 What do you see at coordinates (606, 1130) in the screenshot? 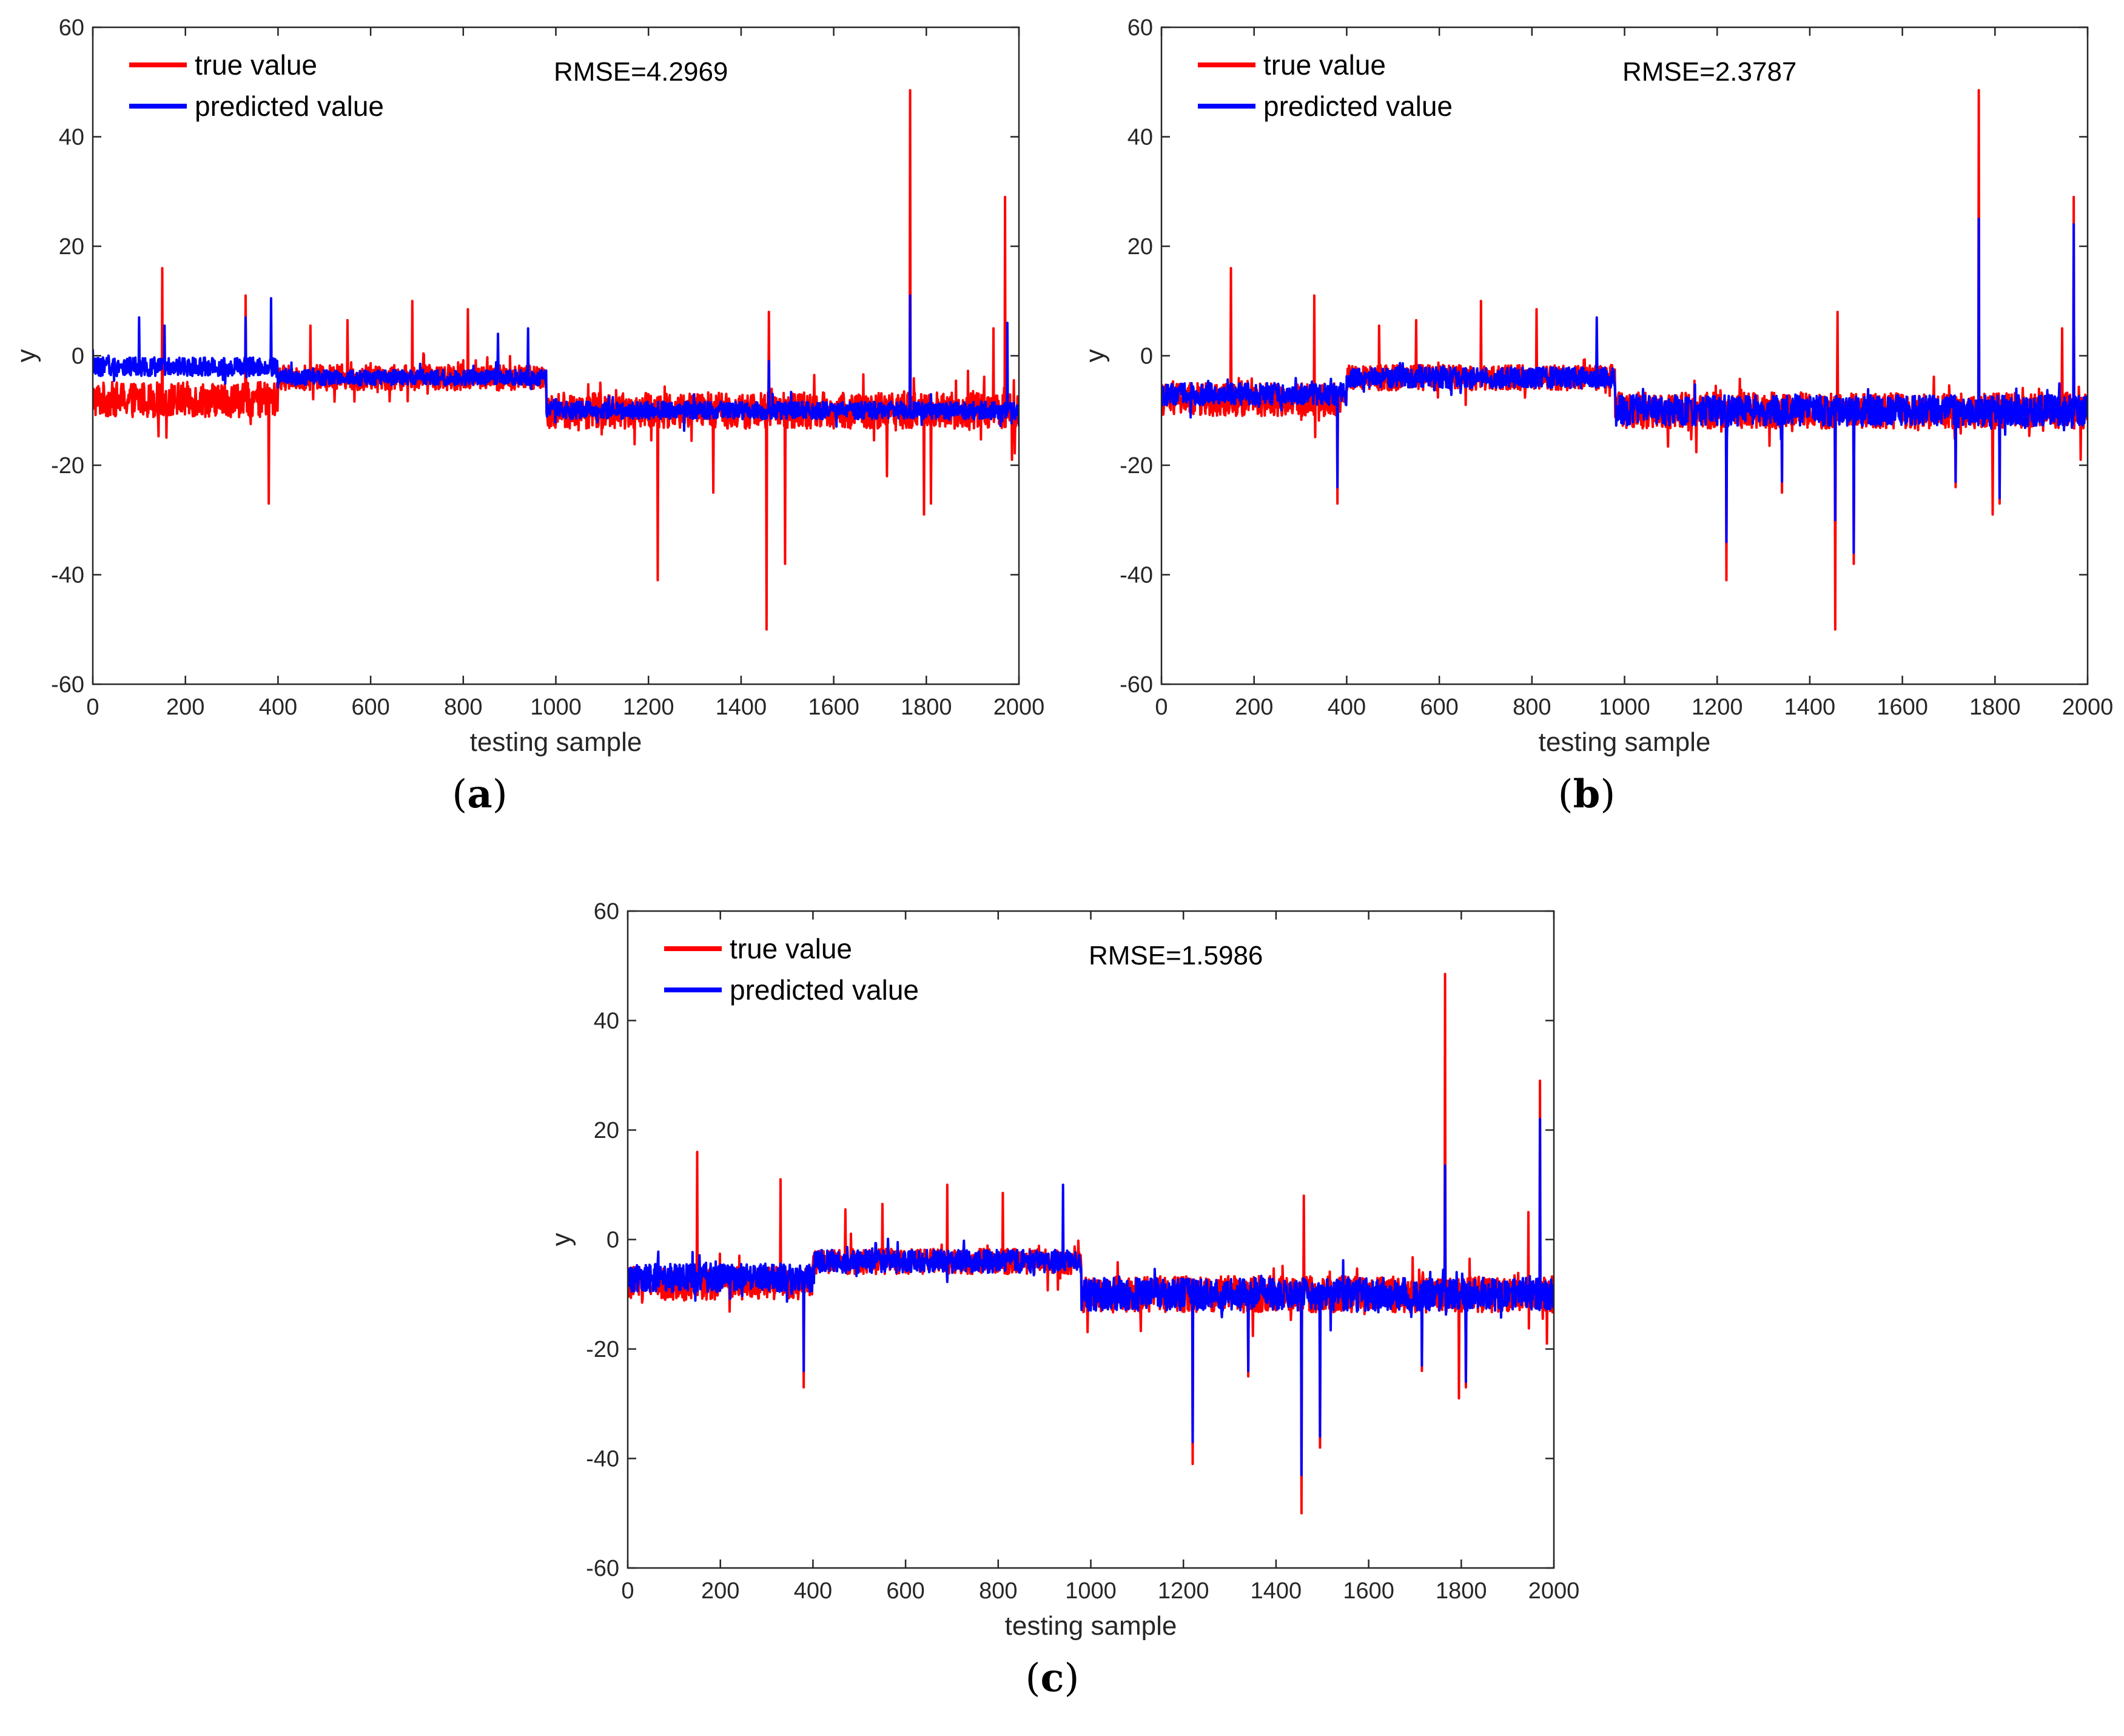
I see `y-tick-label-c-20: 20` at bounding box center [606, 1130].